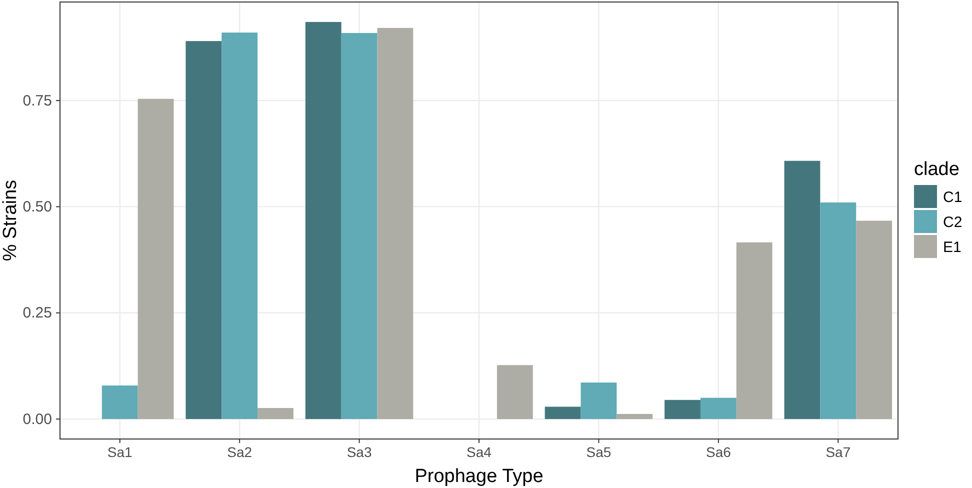 The height and width of the screenshot is (488, 972). What do you see at coordinates (479, 476) in the screenshot?
I see `x-axis-title: Prophage Type` at bounding box center [479, 476].